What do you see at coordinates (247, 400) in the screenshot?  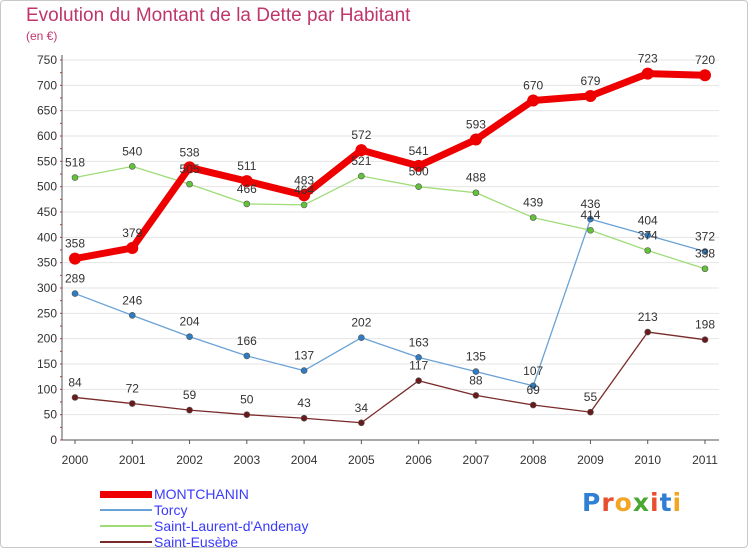 I see `data-label-saint-eus-be-2003: 50` at bounding box center [247, 400].